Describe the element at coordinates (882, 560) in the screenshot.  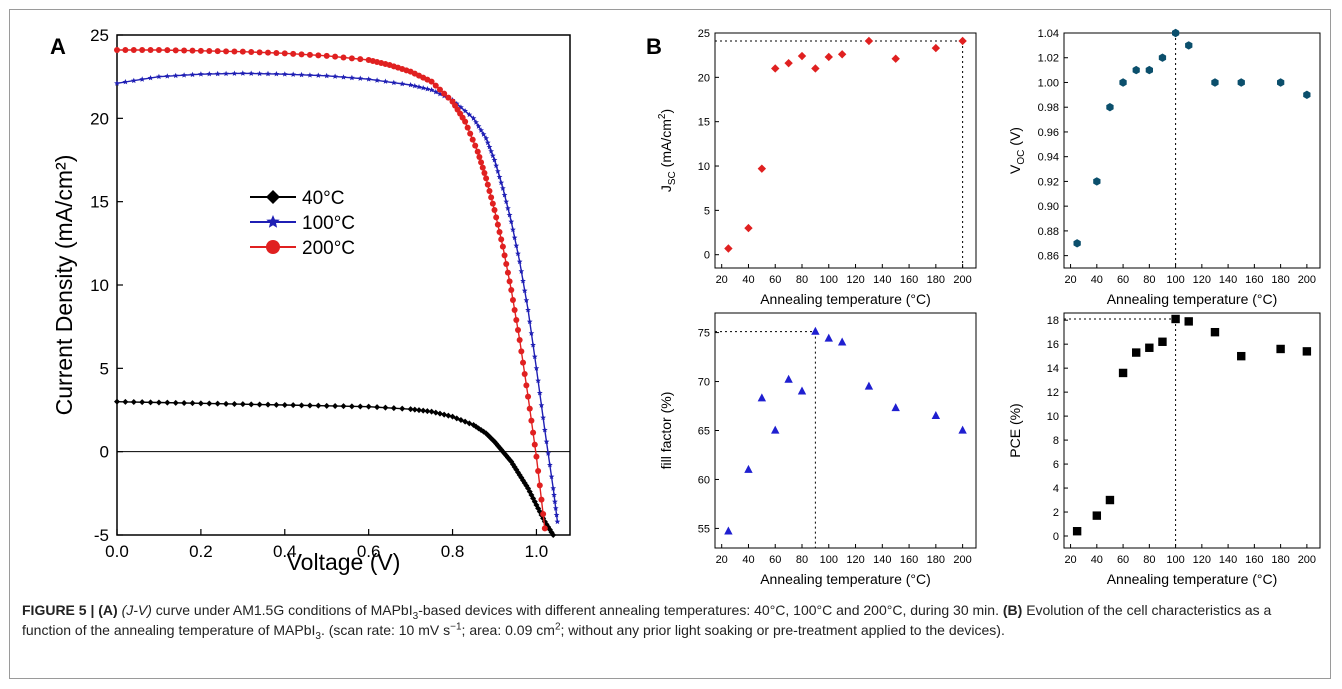
I see `x-tick-label: 140` at that location.